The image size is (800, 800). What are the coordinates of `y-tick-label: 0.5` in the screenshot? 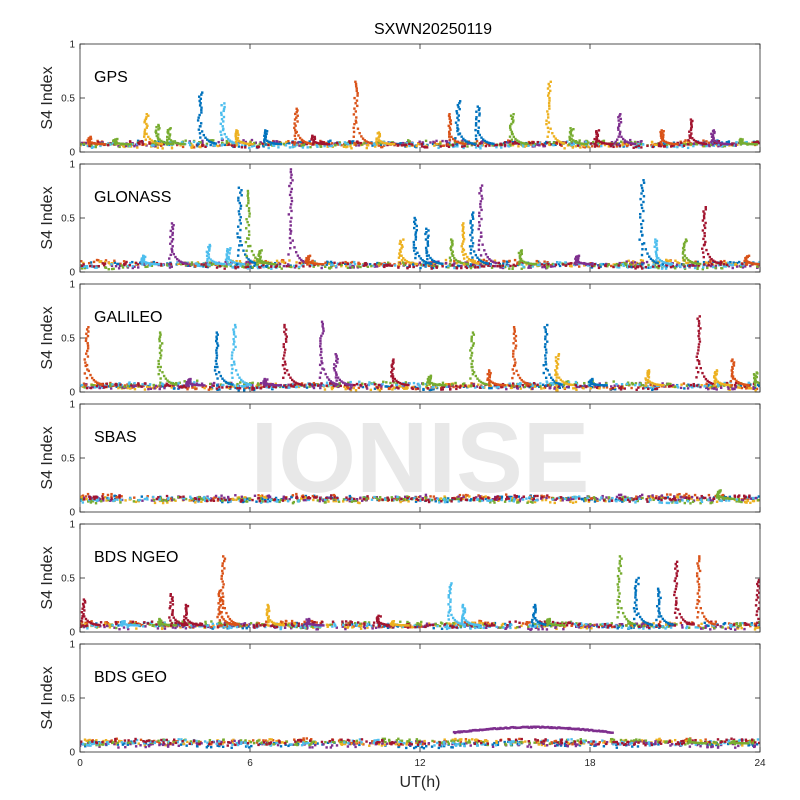 It's located at (68, 99).